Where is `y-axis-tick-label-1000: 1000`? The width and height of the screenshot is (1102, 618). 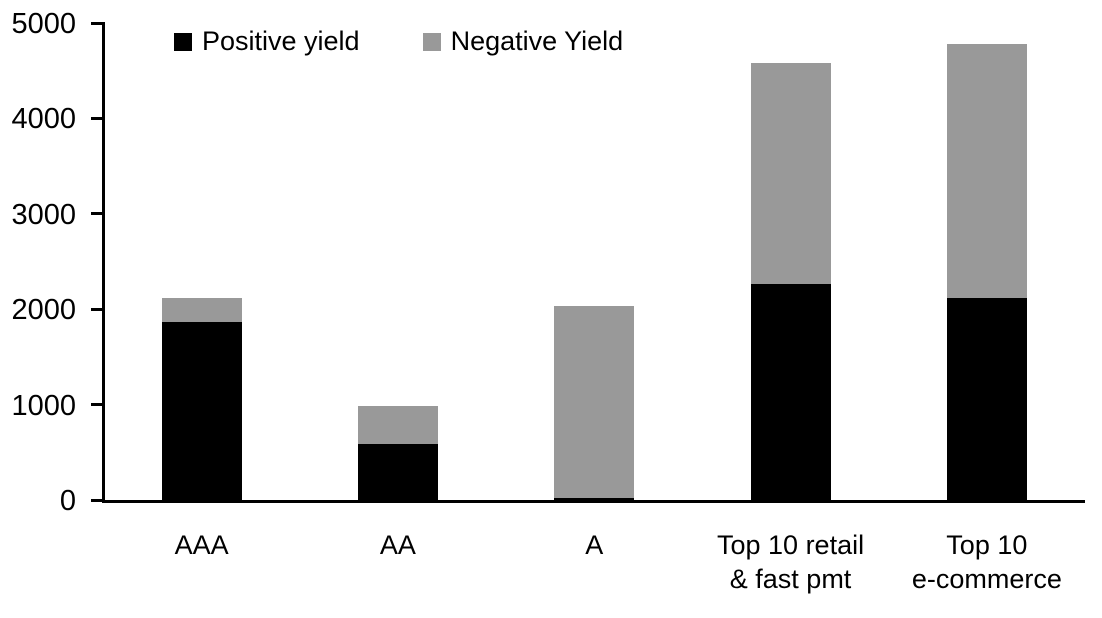
y-axis-tick-label-1000: 1000 is located at coordinates (43, 405).